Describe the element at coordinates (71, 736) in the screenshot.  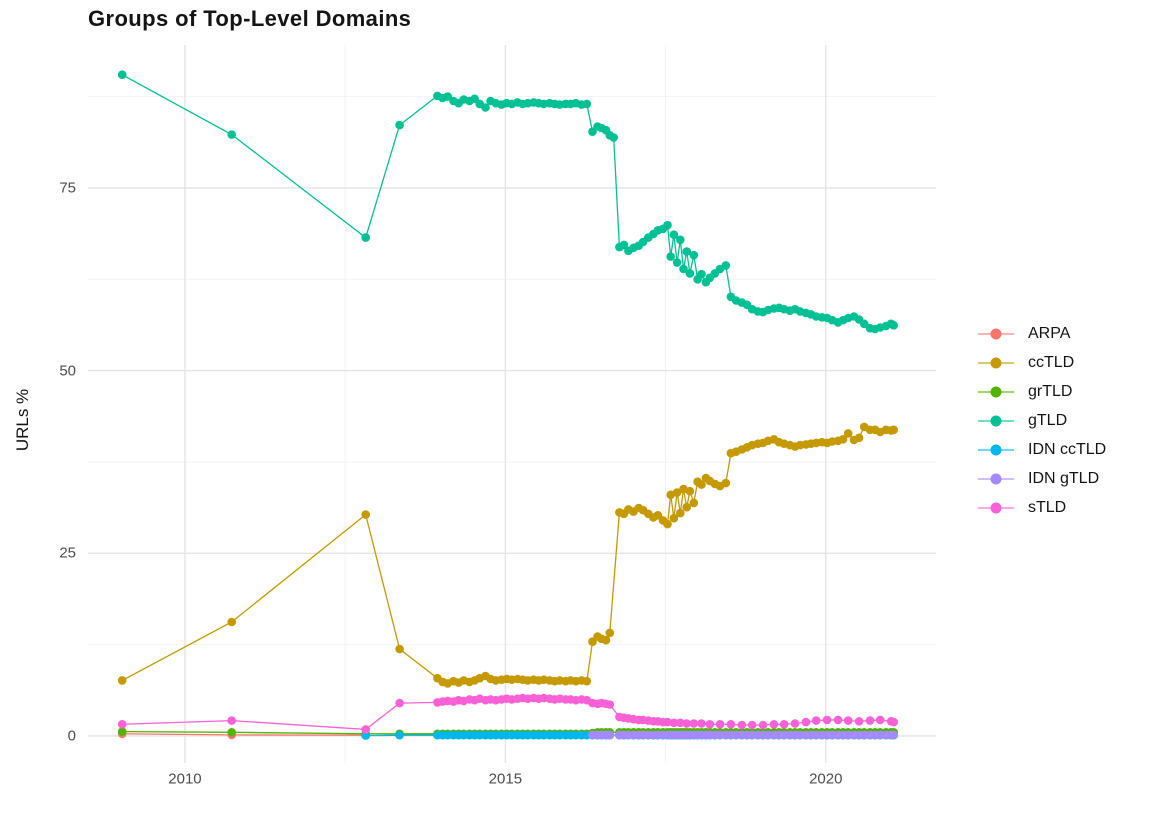
I see `y-tick-label-0: 0` at that location.